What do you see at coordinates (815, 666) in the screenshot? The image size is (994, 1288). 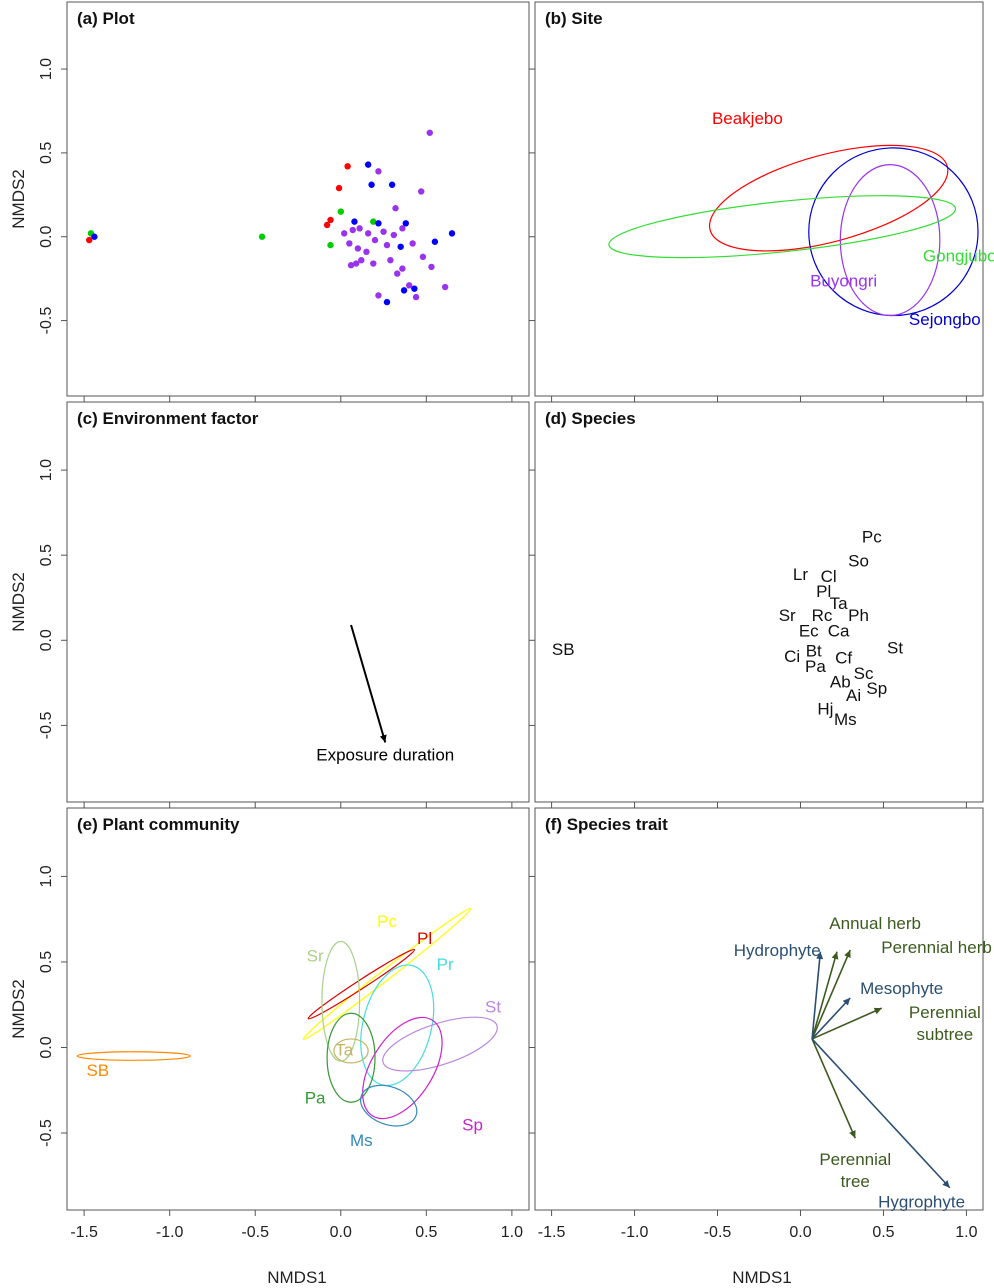 I see `species-label: Pa` at bounding box center [815, 666].